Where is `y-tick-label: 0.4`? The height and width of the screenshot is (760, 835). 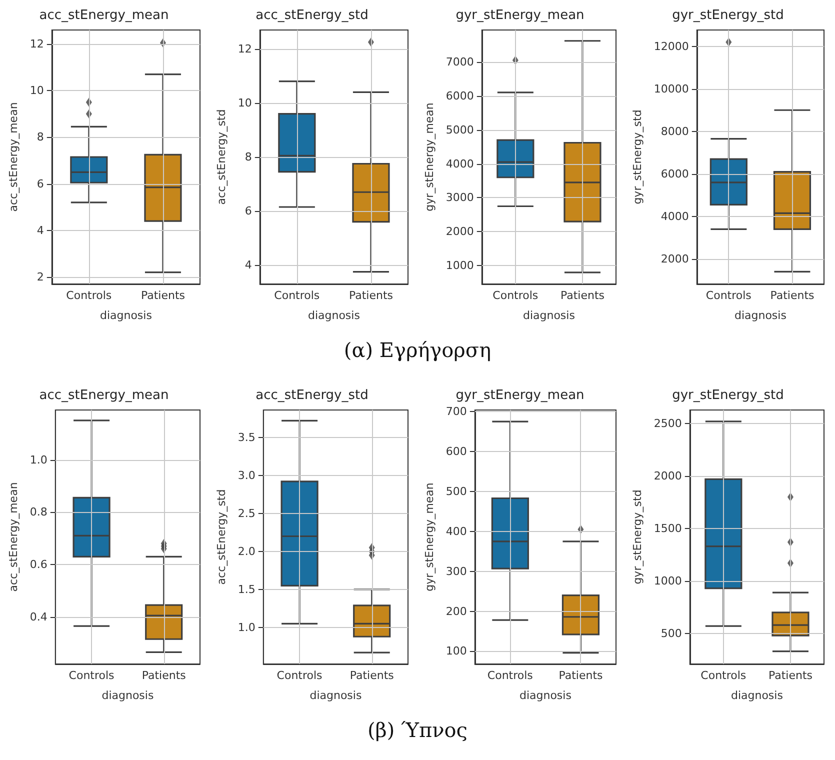
y-tick-label: 0.4 is located at coordinates (39, 617).